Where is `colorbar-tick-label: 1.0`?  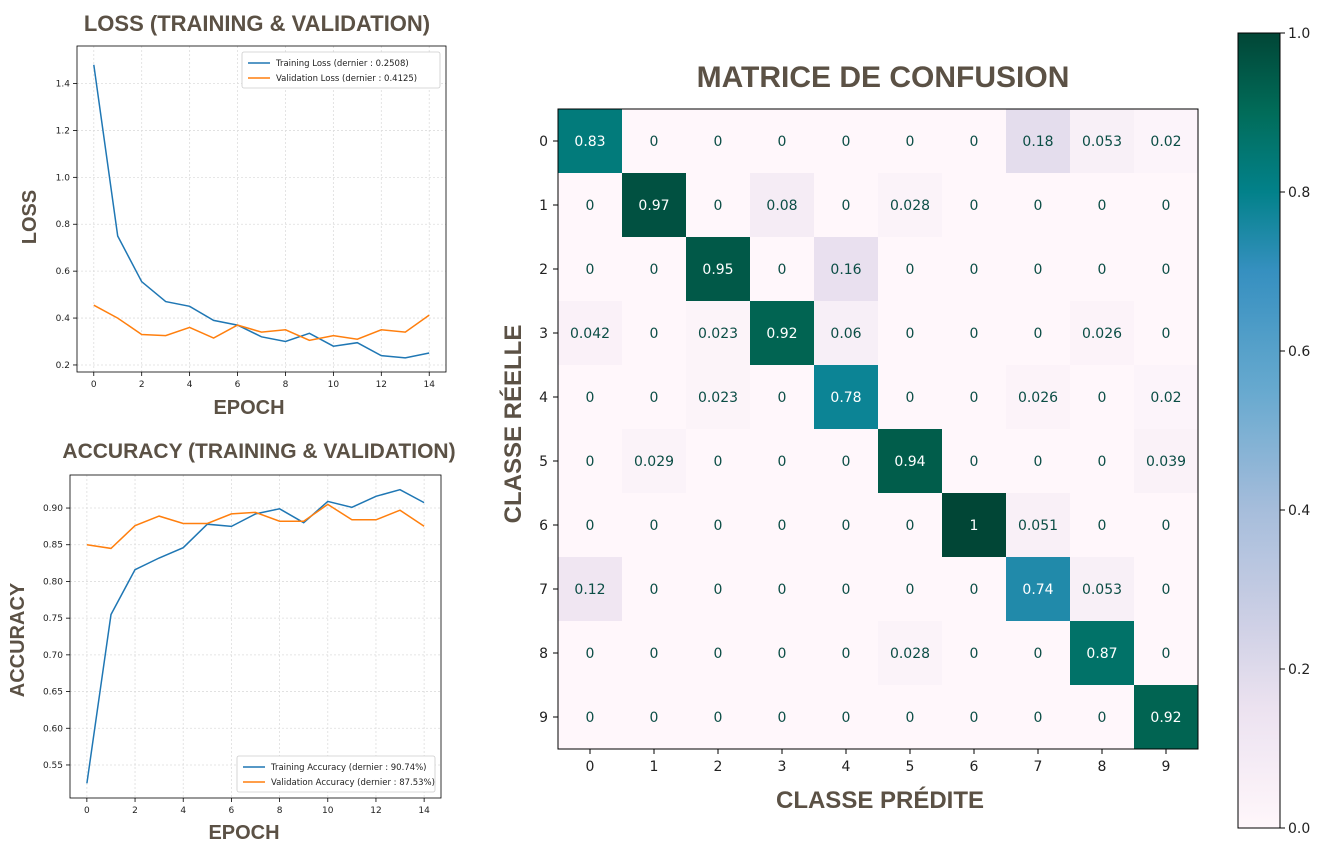 colorbar-tick-label: 1.0 is located at coordinates (1299, 34).